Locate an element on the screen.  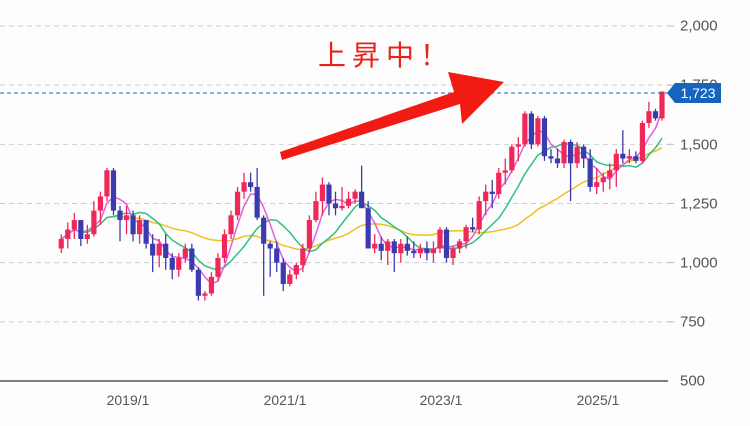
x-tick-label: 2025/1 is located at coordinates (598, 400).